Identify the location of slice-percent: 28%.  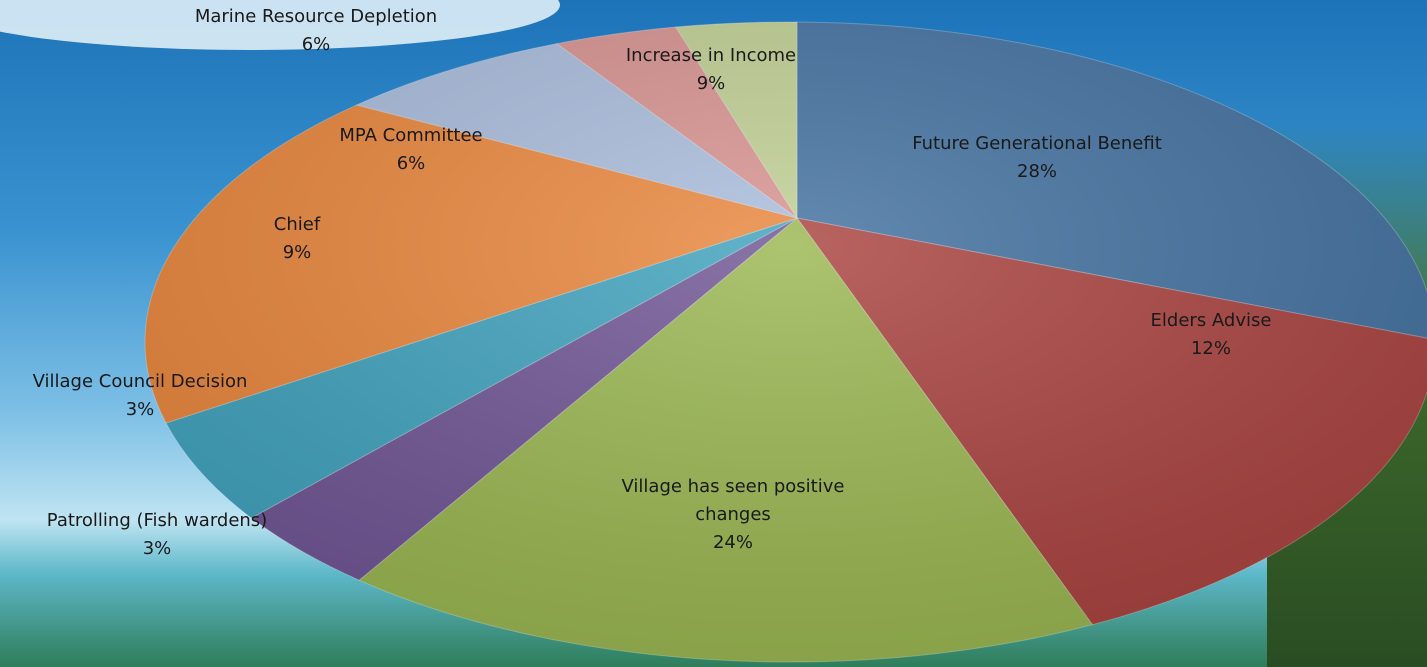
(1037, 171).